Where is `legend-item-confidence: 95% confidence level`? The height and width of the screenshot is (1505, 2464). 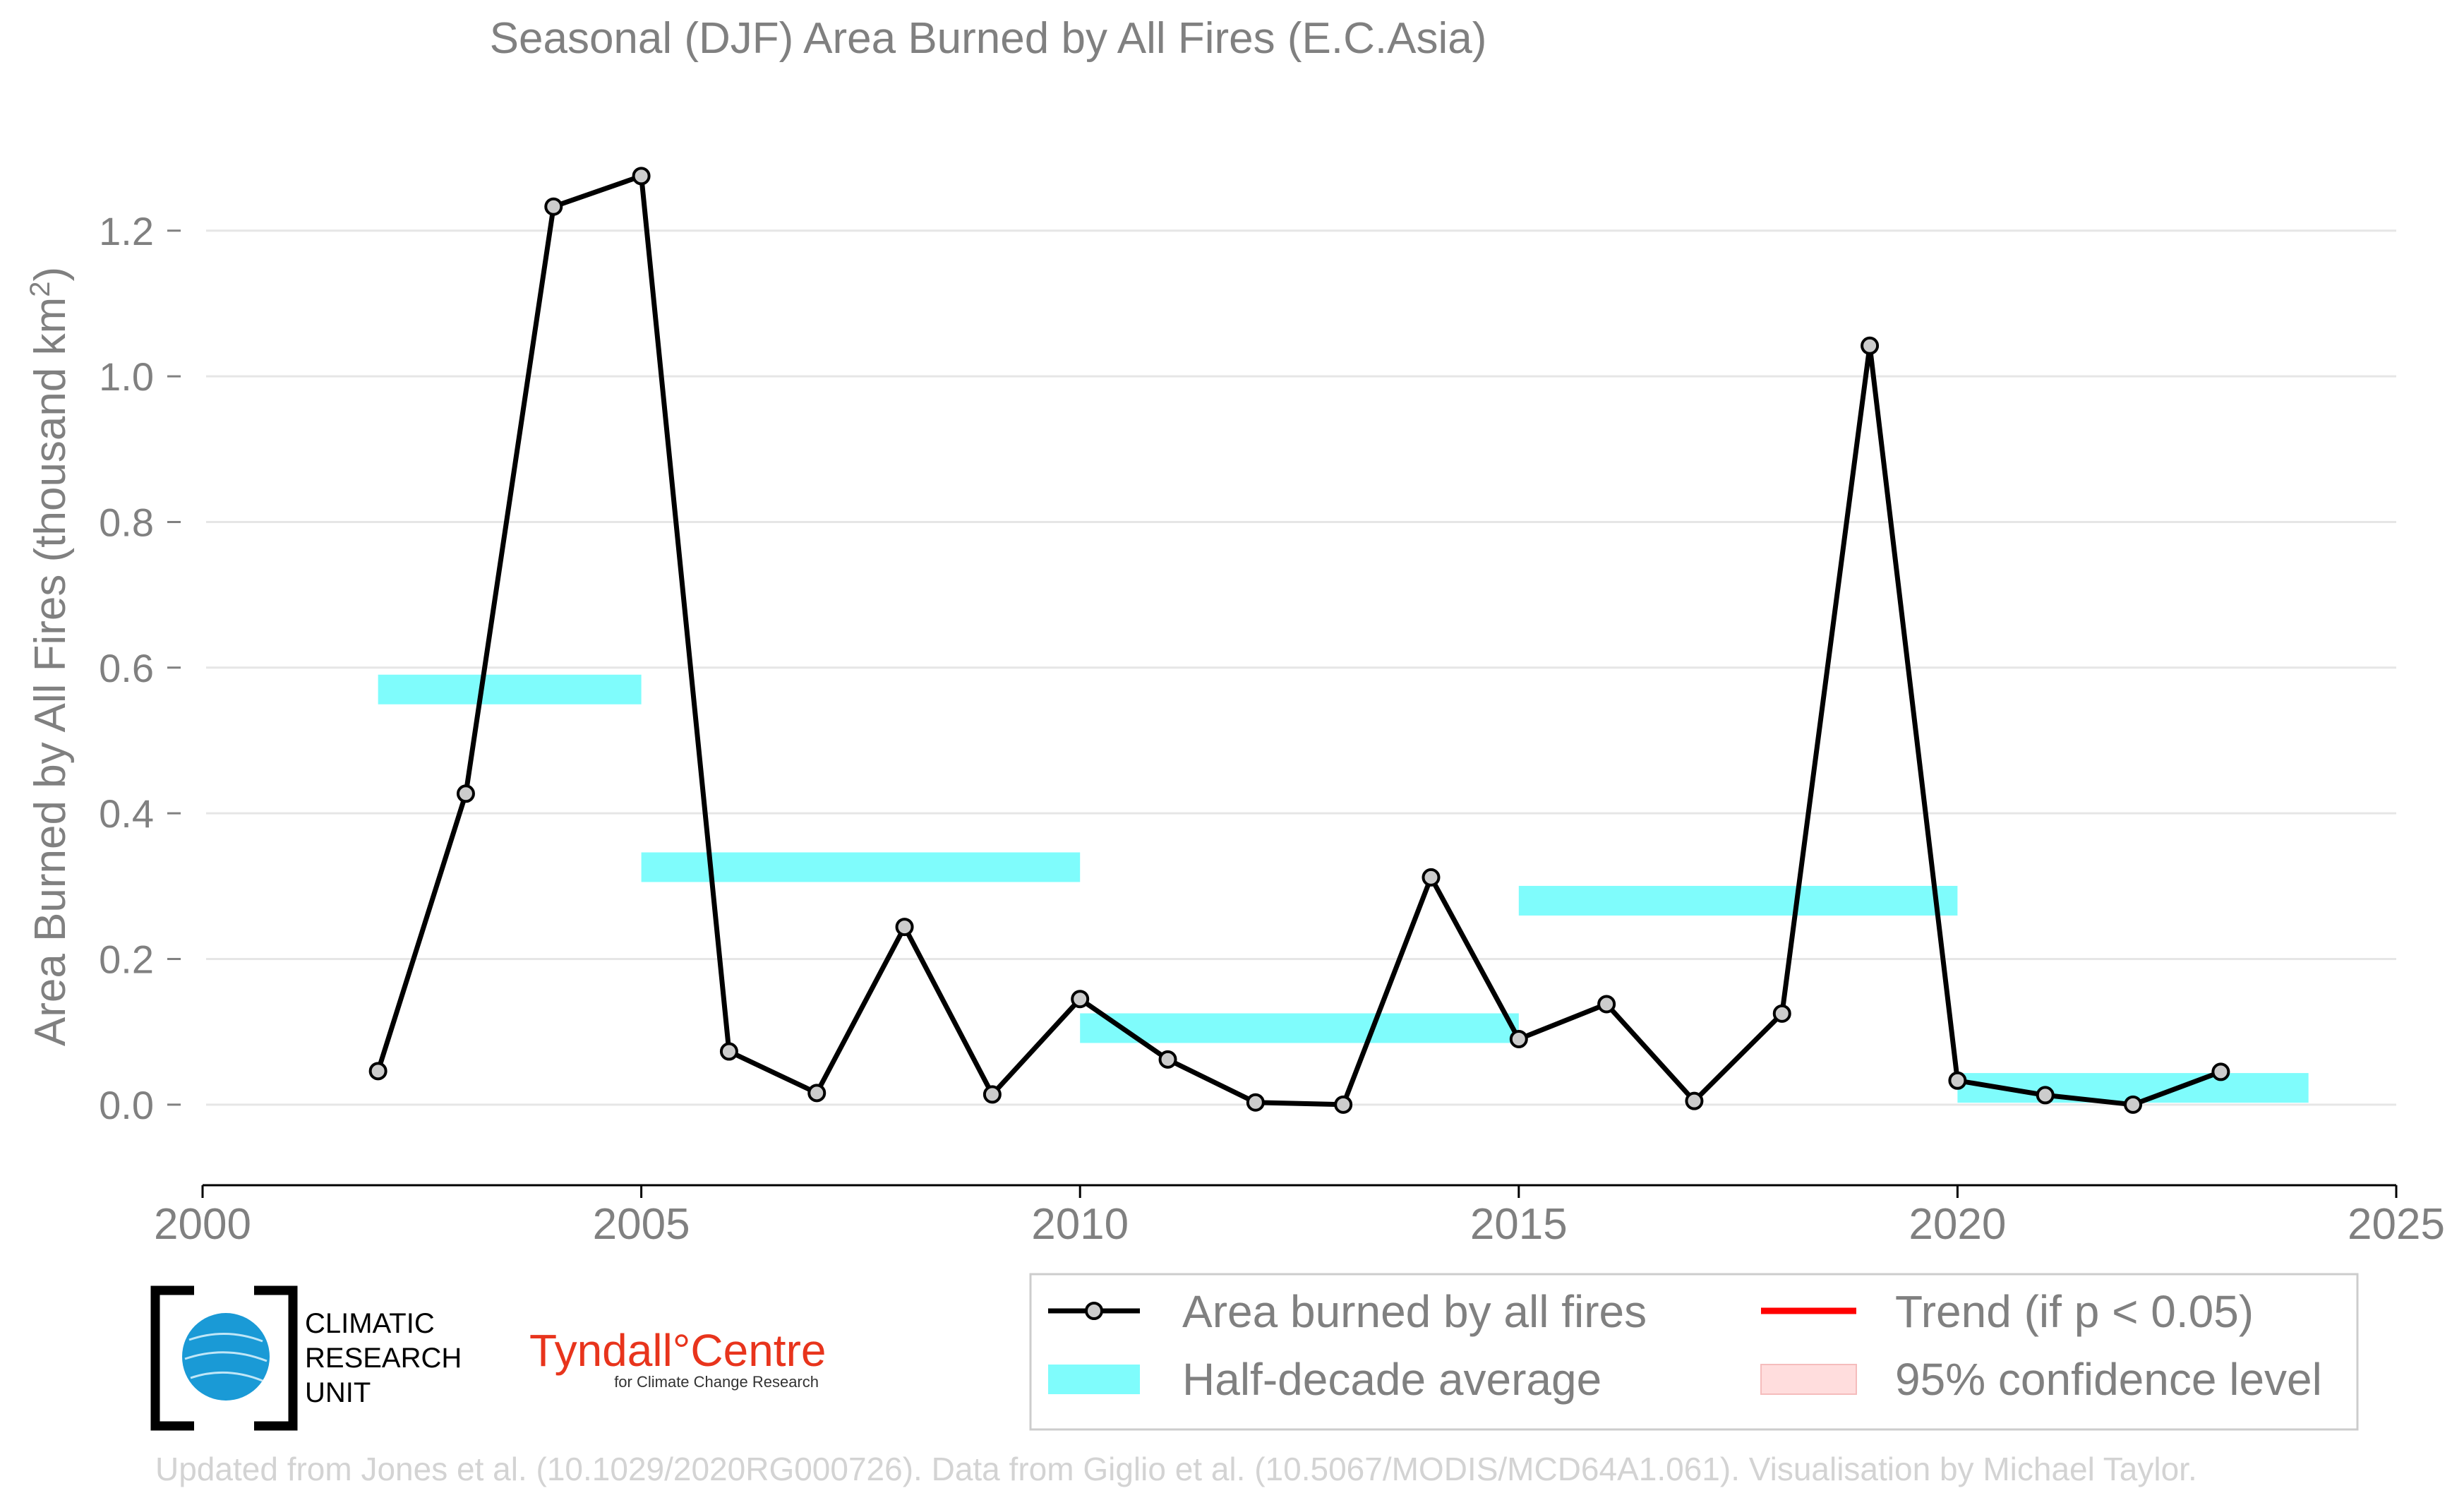
legend-item-confidence: 95% confidence level is located at coordinates (2041, 1379).